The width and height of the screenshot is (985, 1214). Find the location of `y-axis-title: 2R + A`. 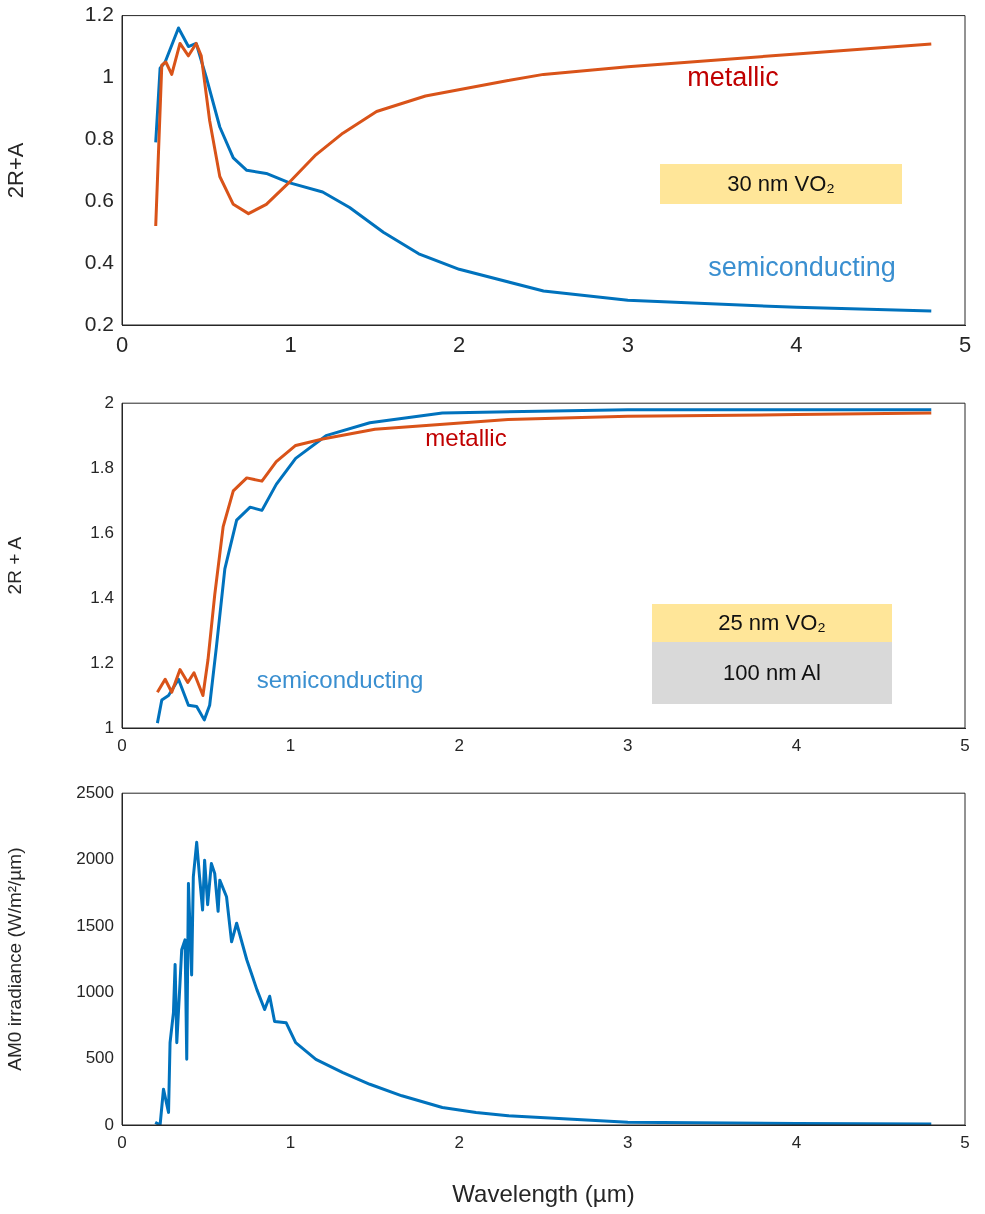

y-axis-title: 2R + A is located at coordinates (14, 565).